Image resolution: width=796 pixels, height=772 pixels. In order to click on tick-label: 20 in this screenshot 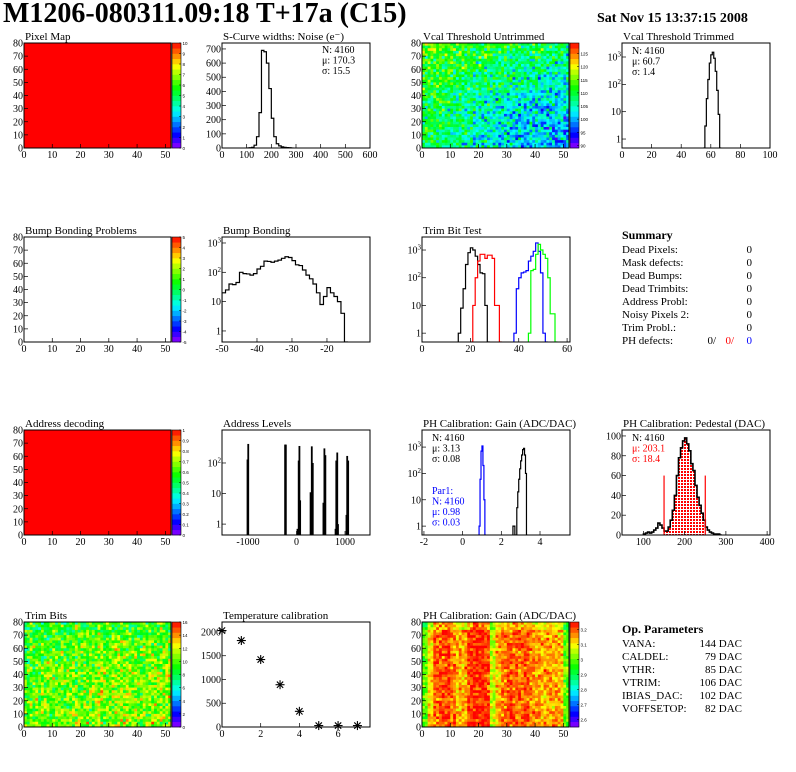, I will do `click(479, 155)`.